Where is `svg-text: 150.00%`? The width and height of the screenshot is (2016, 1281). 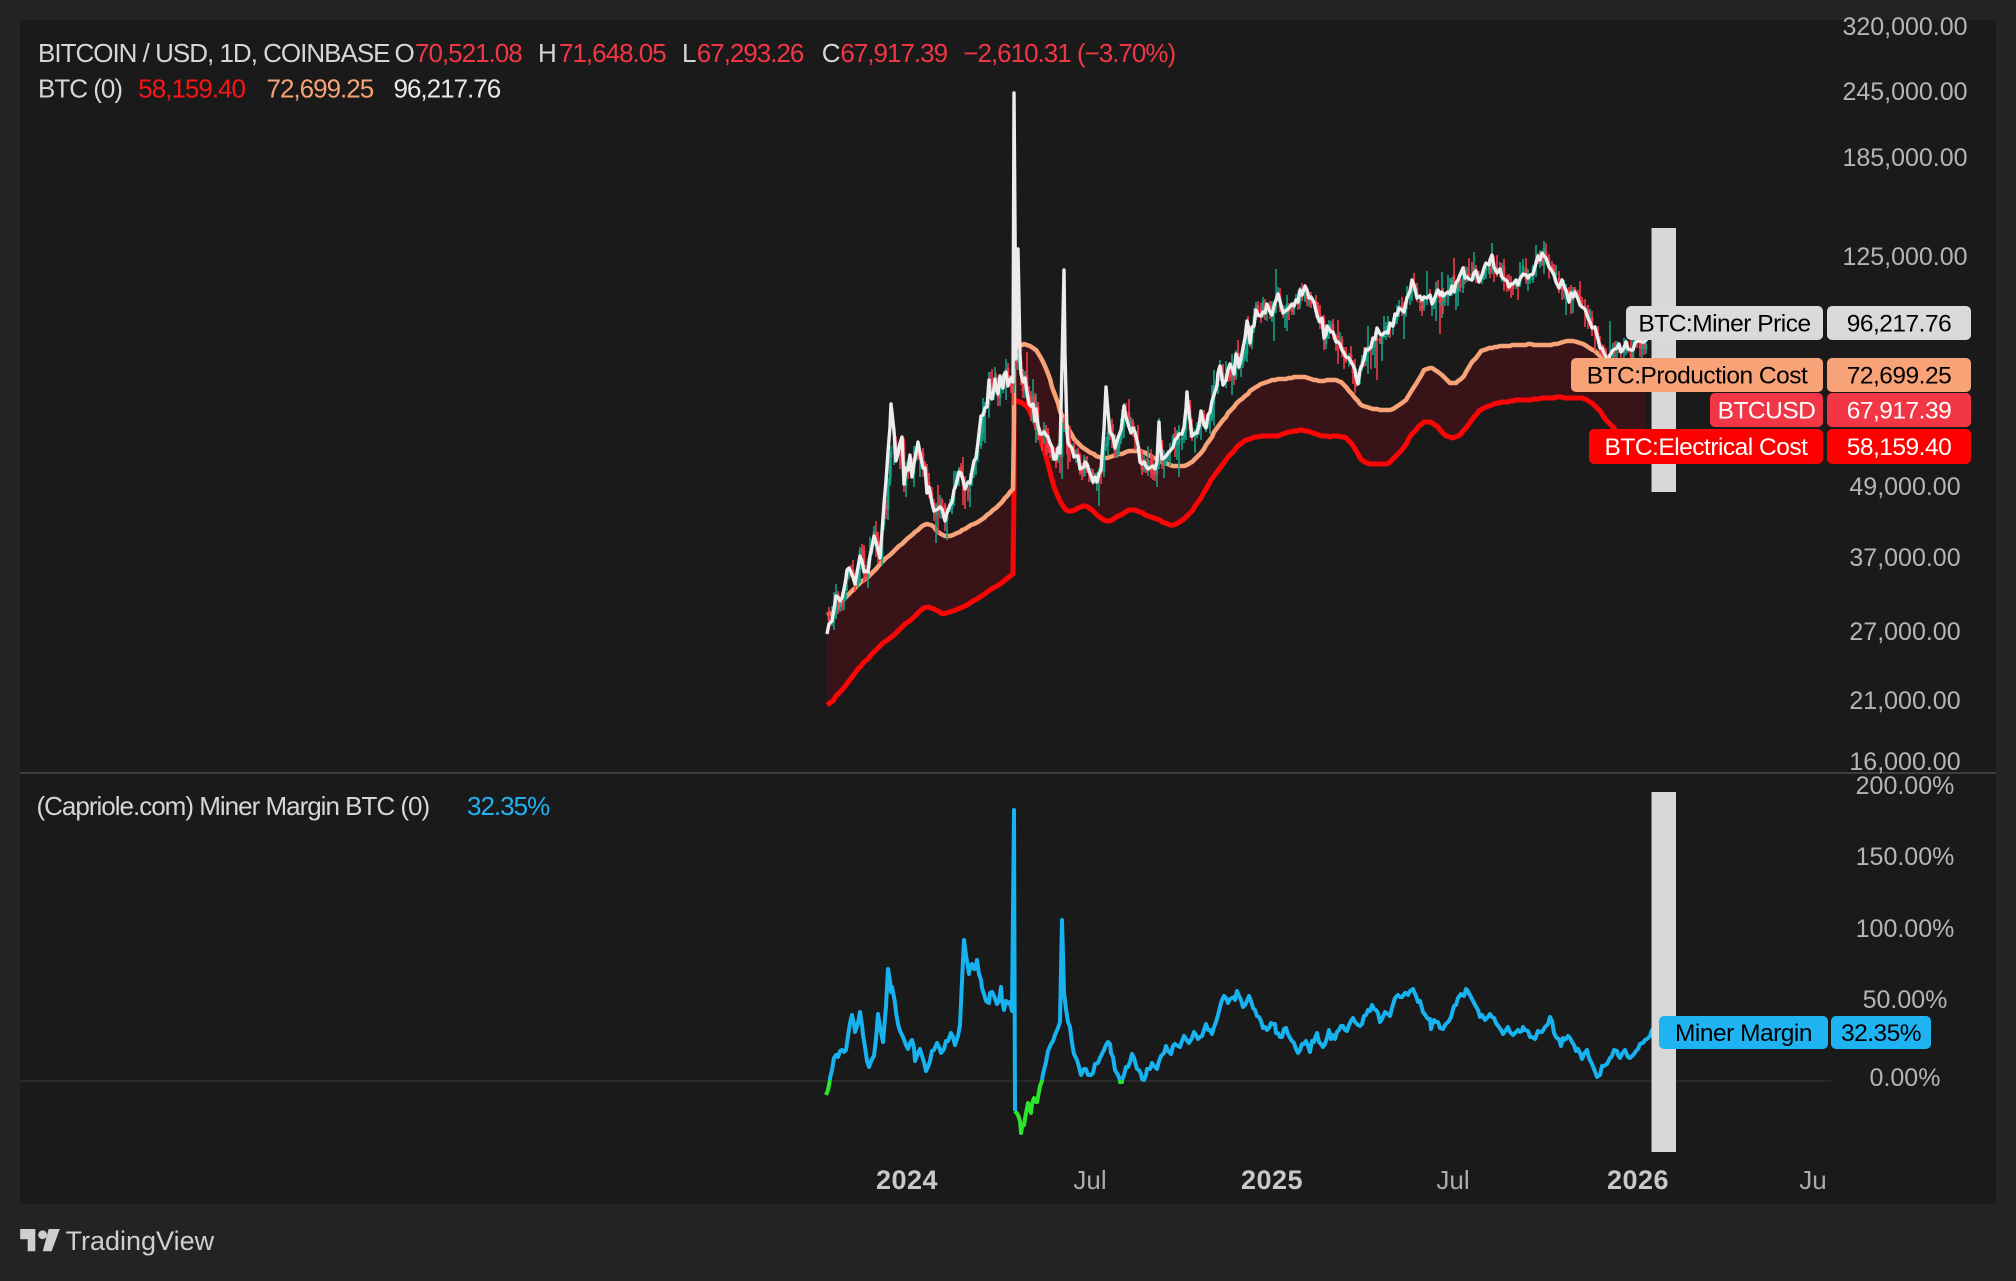 svg-text: 150.00% is located at coordinates (1905, 857).